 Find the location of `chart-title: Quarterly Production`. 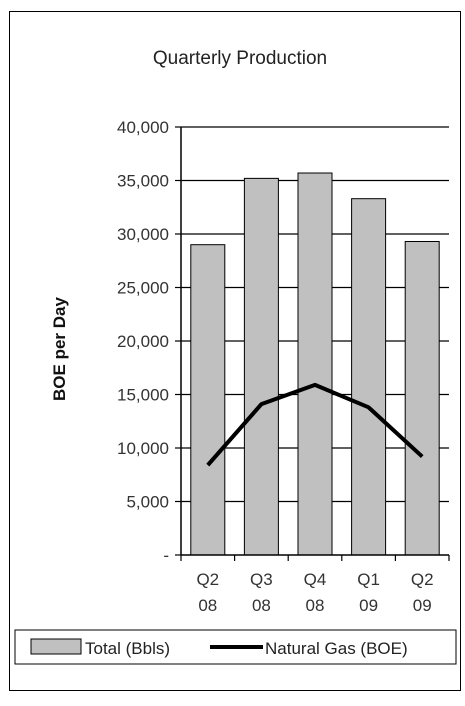

chart-title: Quarterly Production is located at coordinates (240, 58).